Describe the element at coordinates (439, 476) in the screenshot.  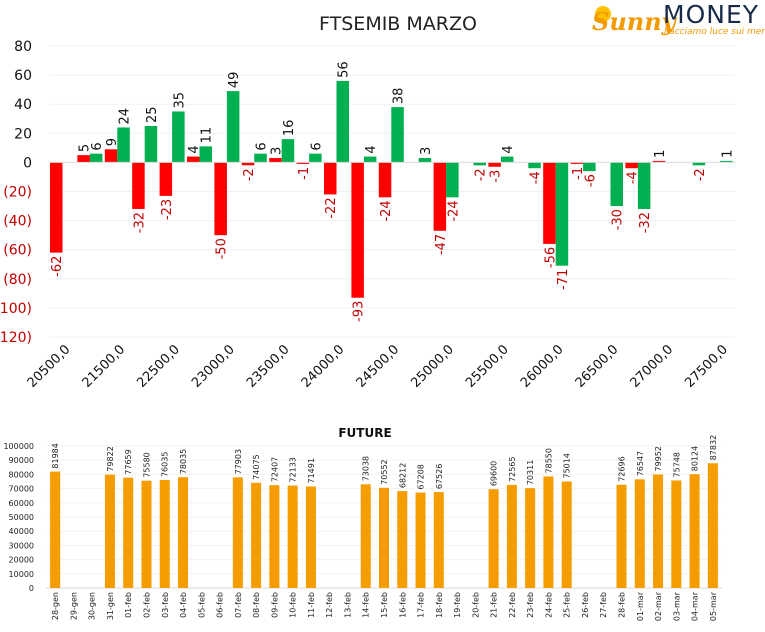
I see `future-data-label: 67526` at that location.